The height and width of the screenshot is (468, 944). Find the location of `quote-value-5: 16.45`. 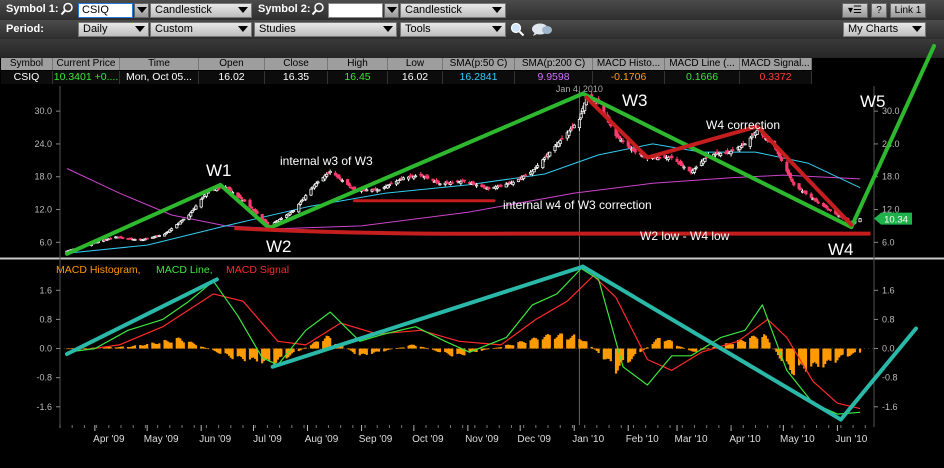

quote-value-5: 16.45 is located at coordinates (358, 77).